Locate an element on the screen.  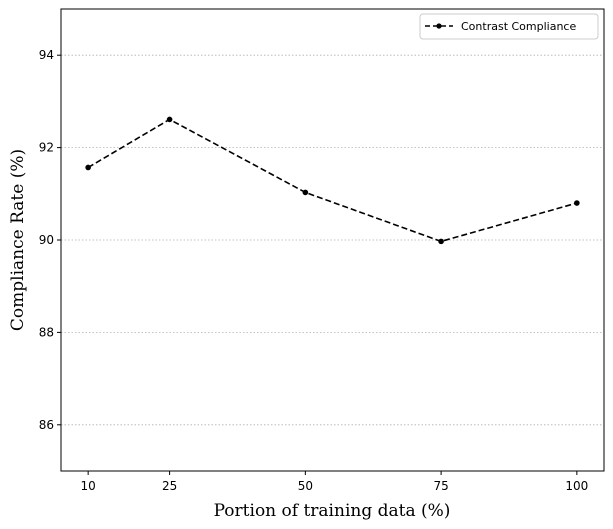
x-tick-label: 100 is located at coordinates (576, 486).